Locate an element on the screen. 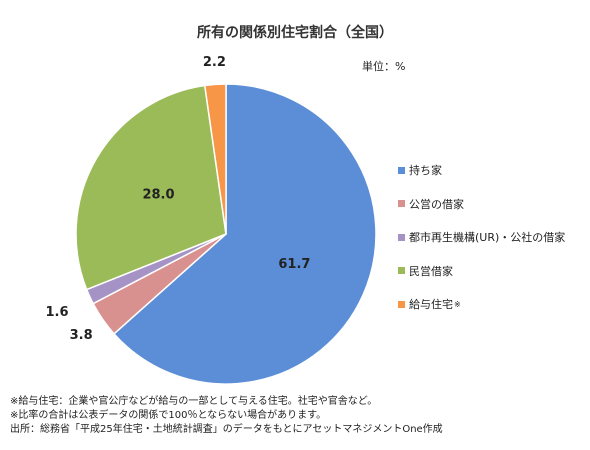 The image size is (590, 450). data-label-private-rental: 28.0 is located at coordinates (158, 194).